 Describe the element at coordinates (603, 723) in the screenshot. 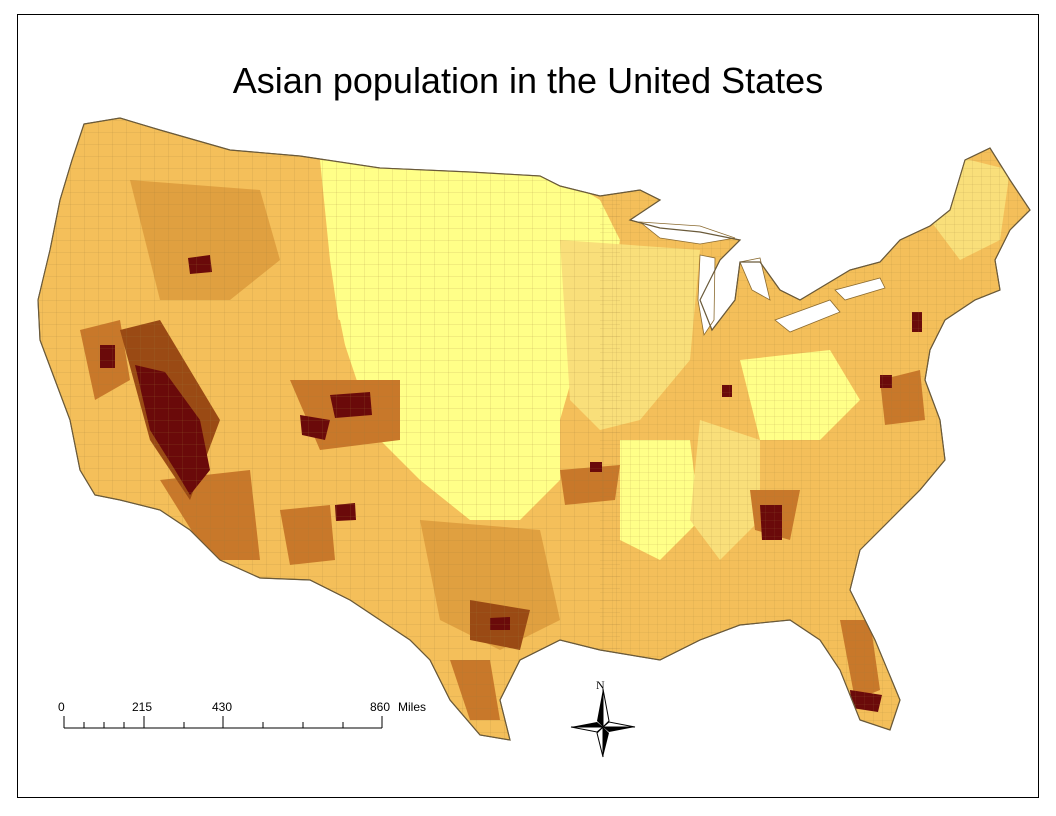

I see `north-arrow-icon` at that location.